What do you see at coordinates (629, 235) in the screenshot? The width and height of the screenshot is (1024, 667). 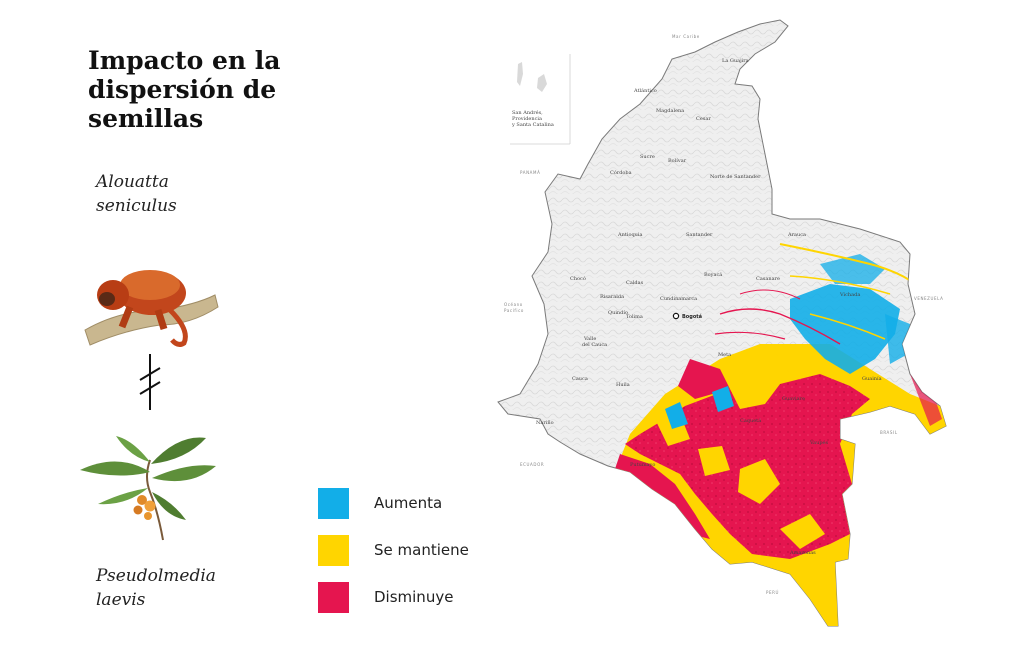 I see `dept-antioquia: Antioquia` at bounding box center [629, 235].